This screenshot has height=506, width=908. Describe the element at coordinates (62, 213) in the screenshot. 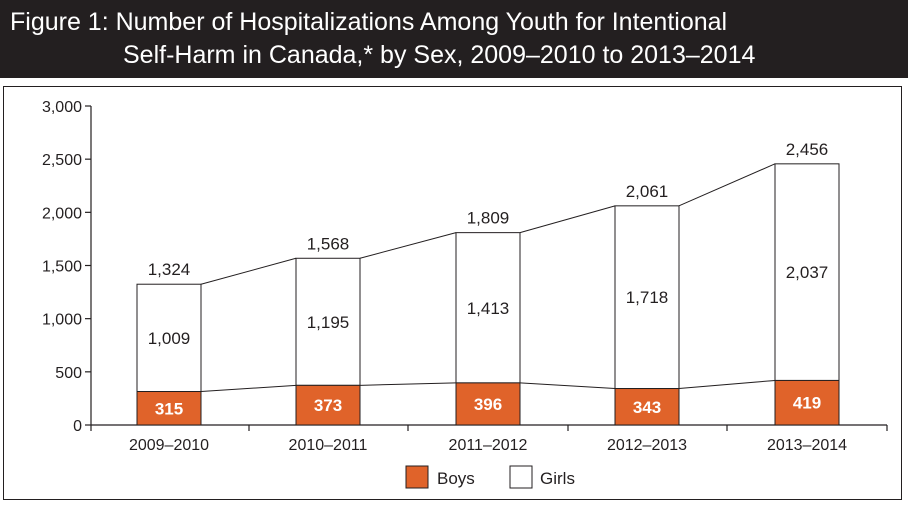

I see `y-tick-label: 2,000` at that location.